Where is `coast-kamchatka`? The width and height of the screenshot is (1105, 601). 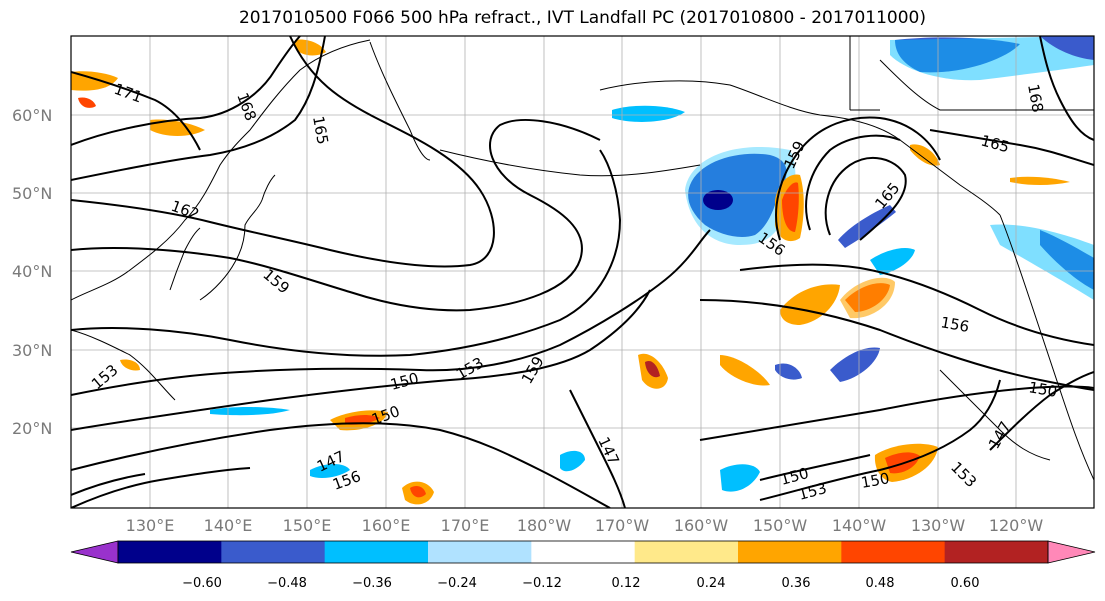 coast-kamchatka is located at coordinates (400, 101).